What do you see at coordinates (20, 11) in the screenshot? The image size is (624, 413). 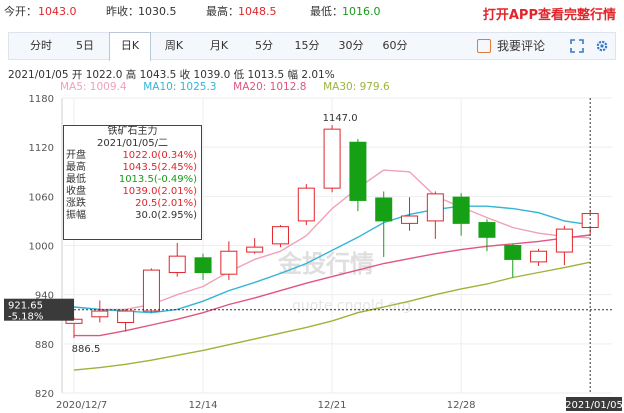 I see `open-label: 今开：` at bounding box center [20, 11].